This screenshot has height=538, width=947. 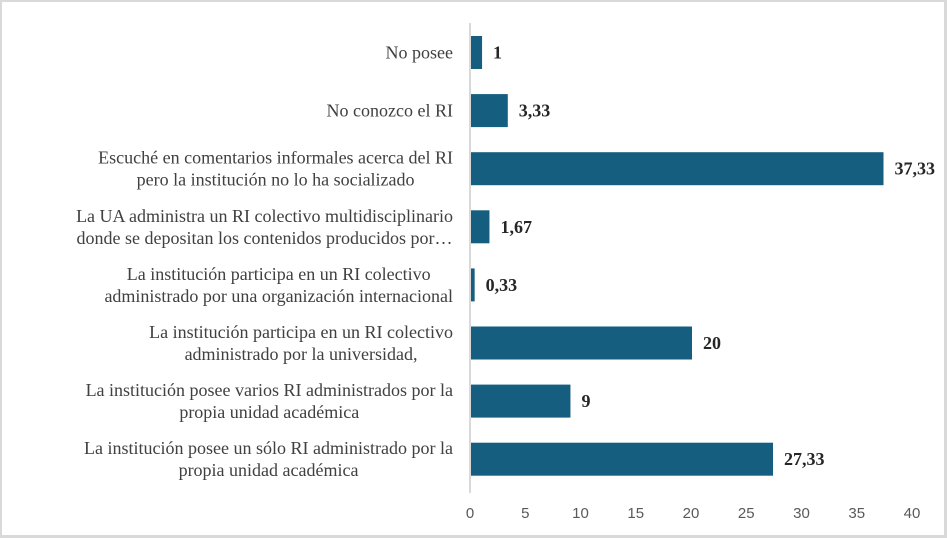 I want to click on chart-border-left, so click(x=1, y=269).